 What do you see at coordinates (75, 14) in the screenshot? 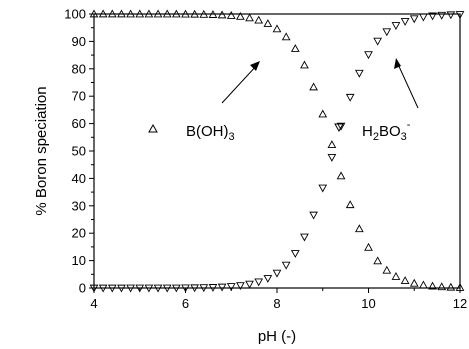
I see `y-tick-label: 100` at bounding box center [75, 14].